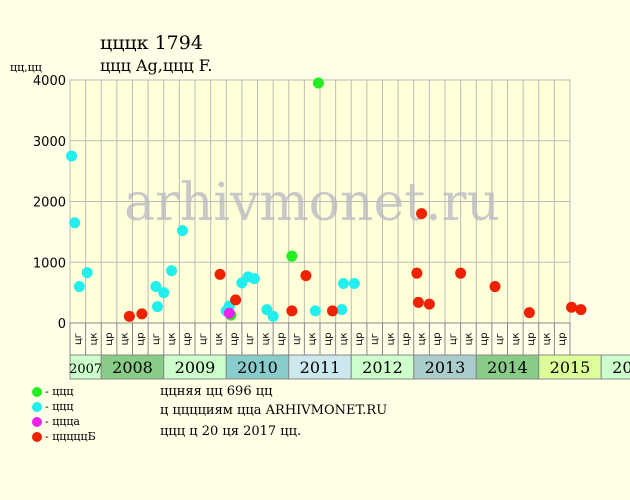  Describe the element at coordinates (49, 263) in the screenshot. I see `y-tick-label: 1000` at that location.